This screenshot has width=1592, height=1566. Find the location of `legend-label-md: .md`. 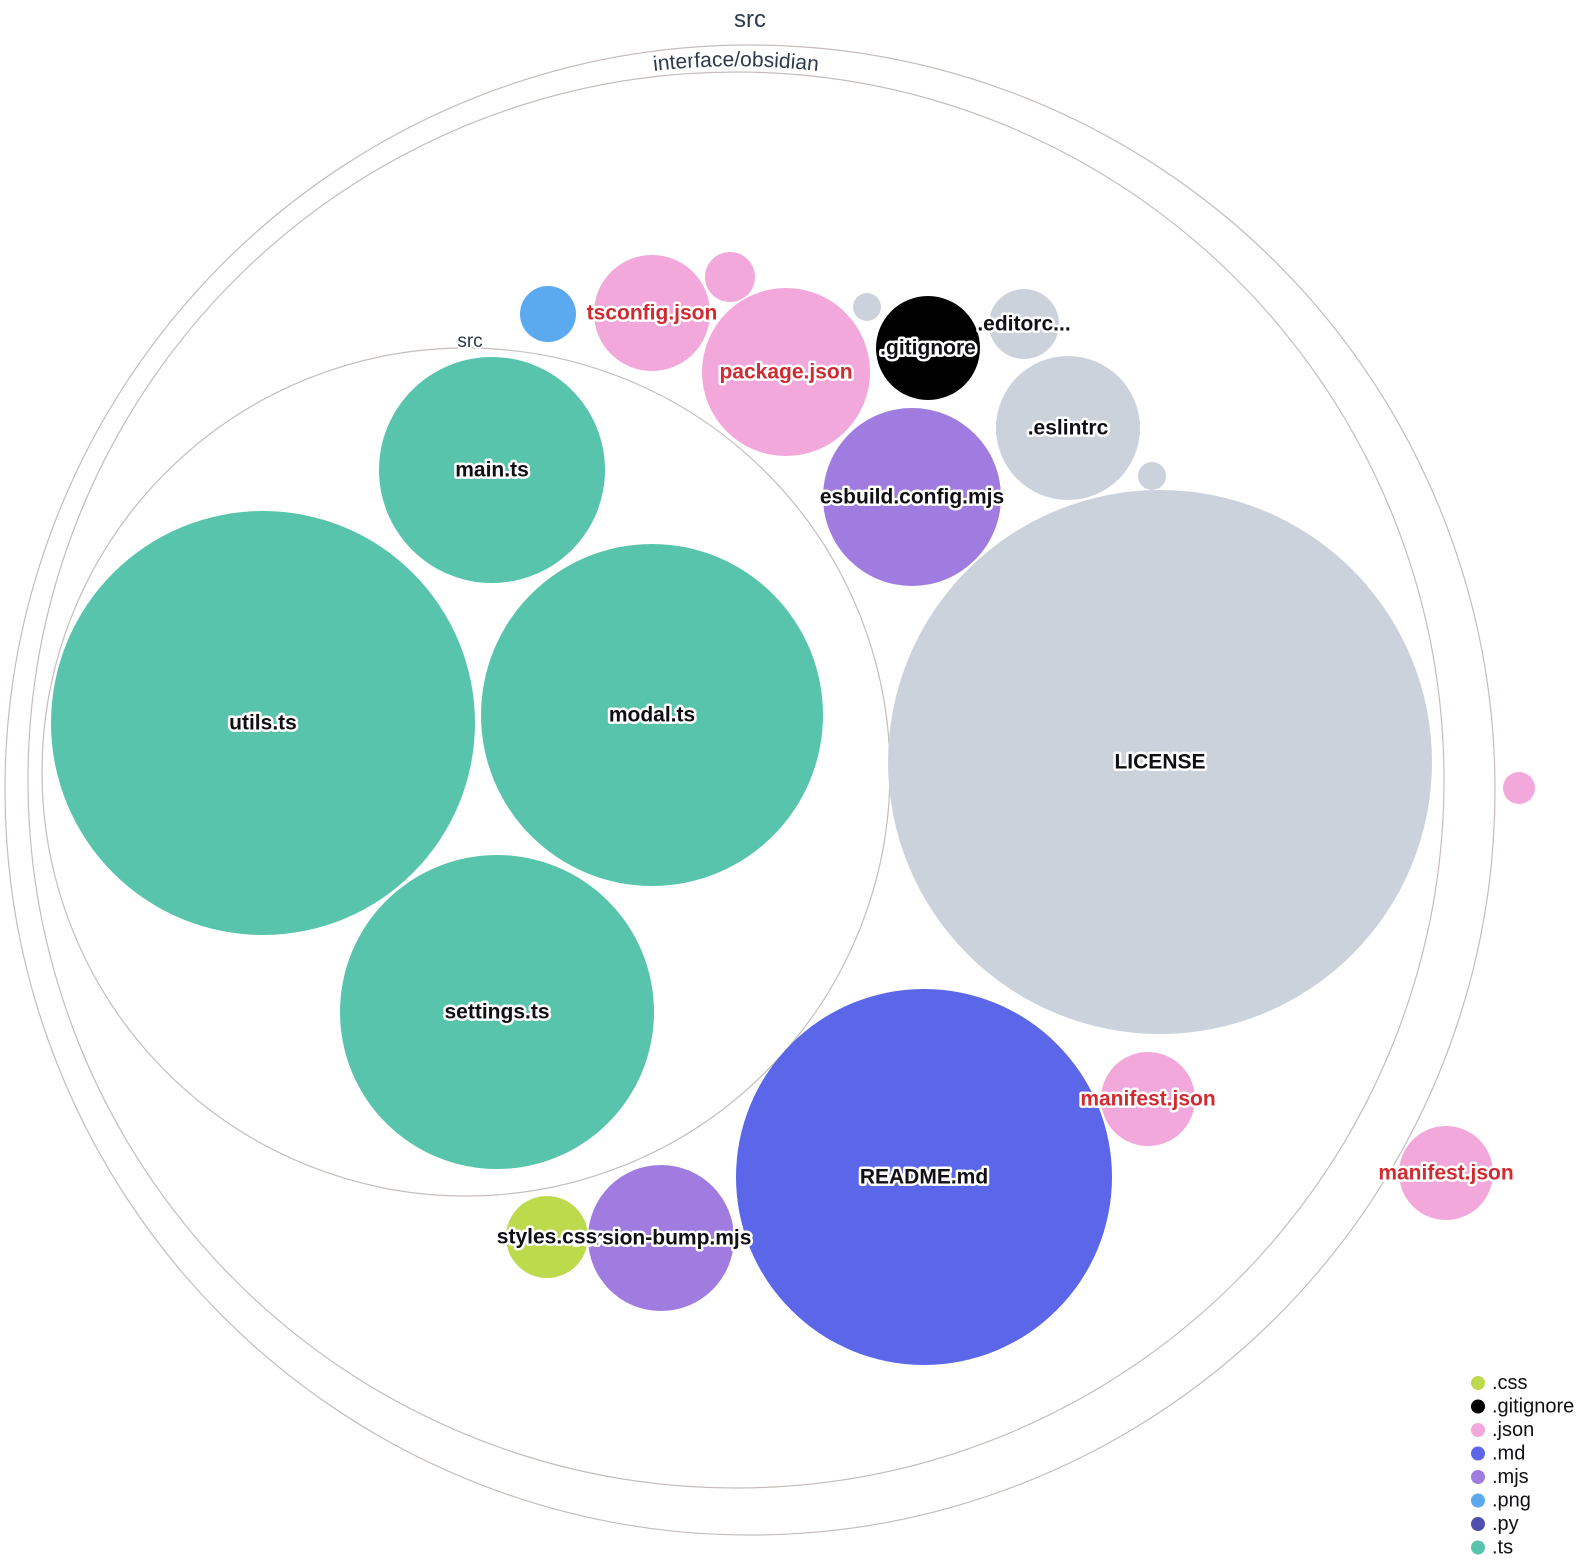

legend-label-md: .md is located at coordinates (1508, 1454).